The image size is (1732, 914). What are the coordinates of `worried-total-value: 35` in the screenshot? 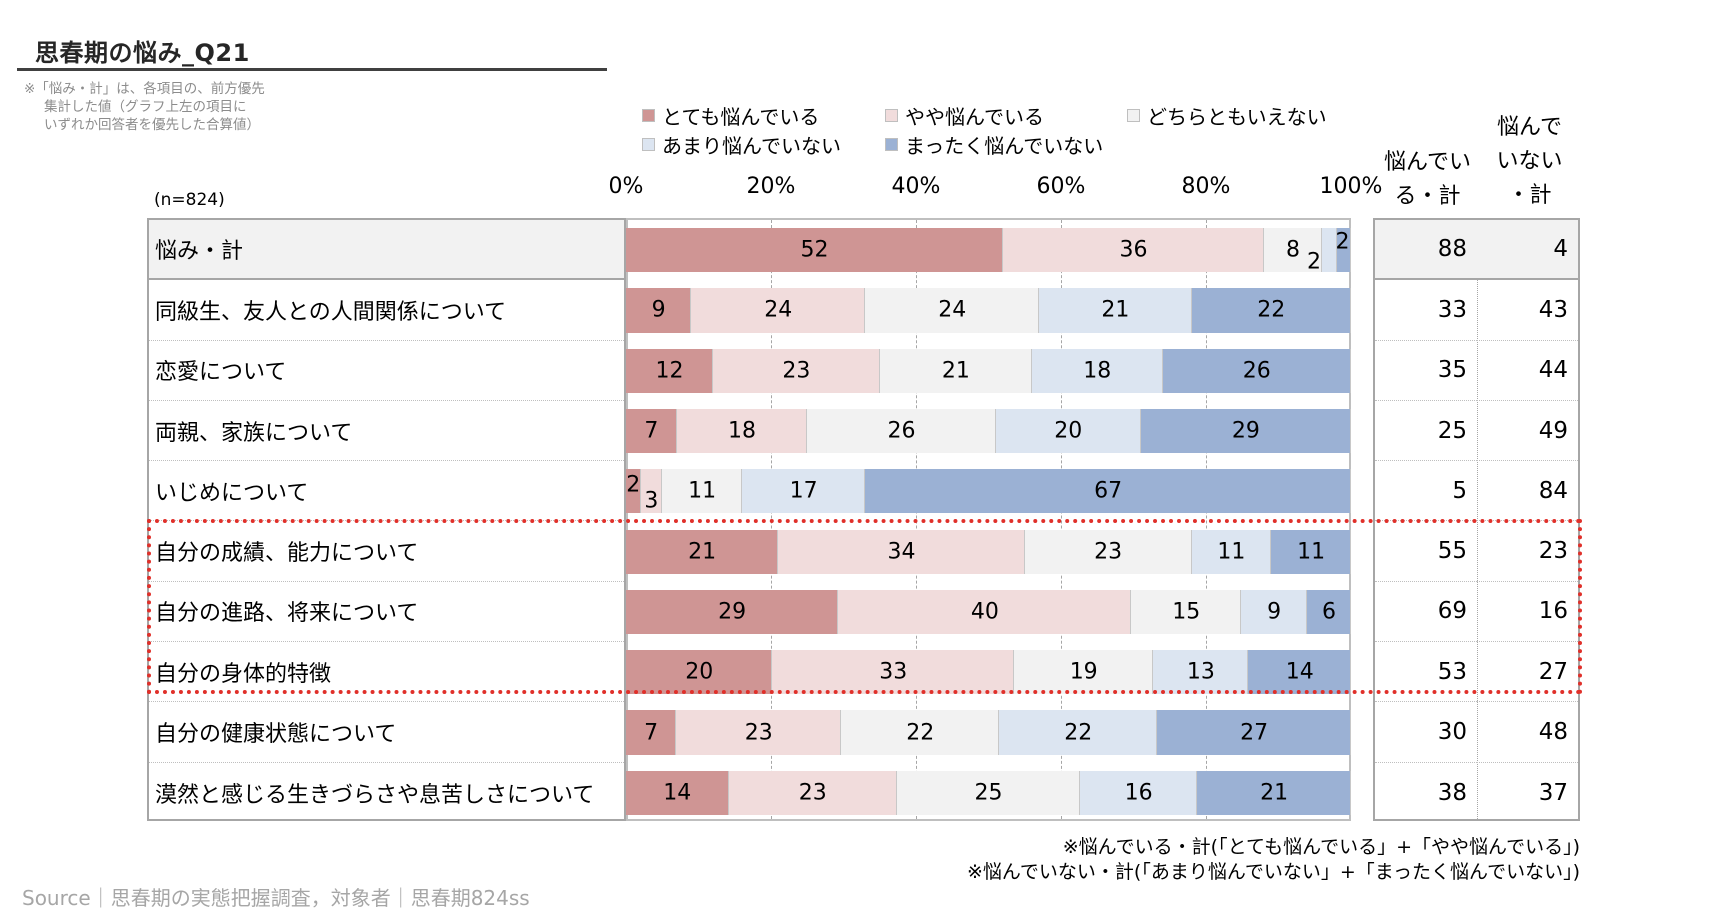 It's located at (1426, 371).